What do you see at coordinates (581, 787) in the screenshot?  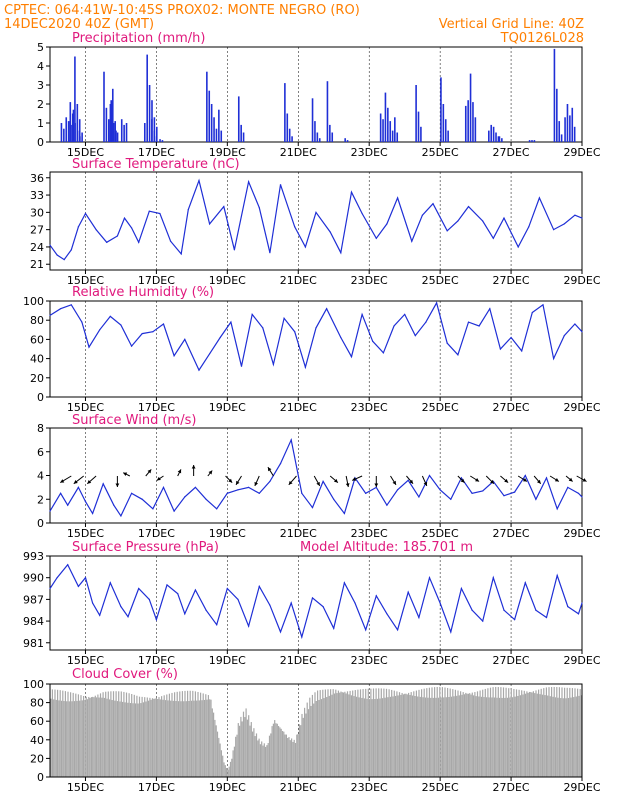 I see `x-tick-label: 29DEC` at bounding box center [581, 787].